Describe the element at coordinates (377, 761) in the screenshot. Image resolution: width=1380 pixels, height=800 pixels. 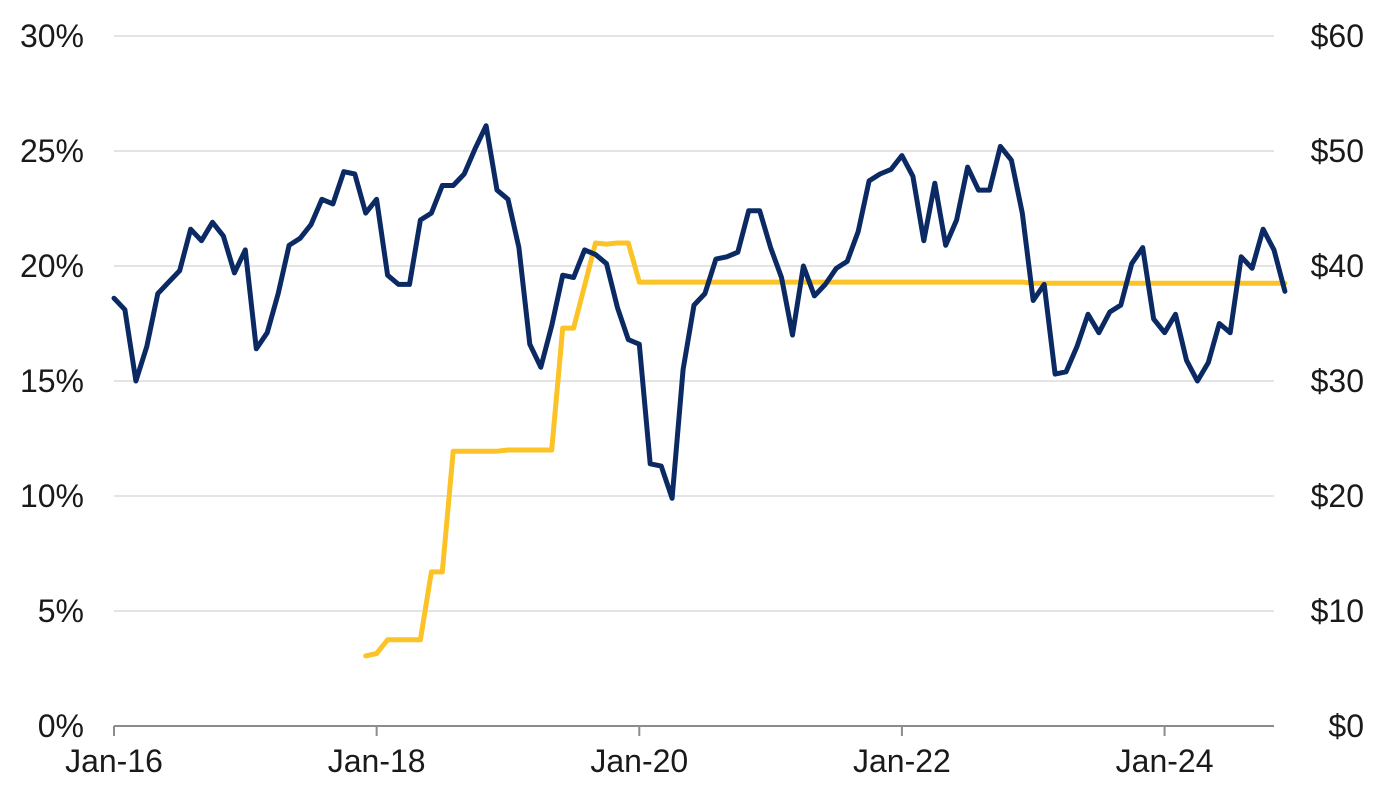
I see `x-tick-label: Jan-18` at that location.